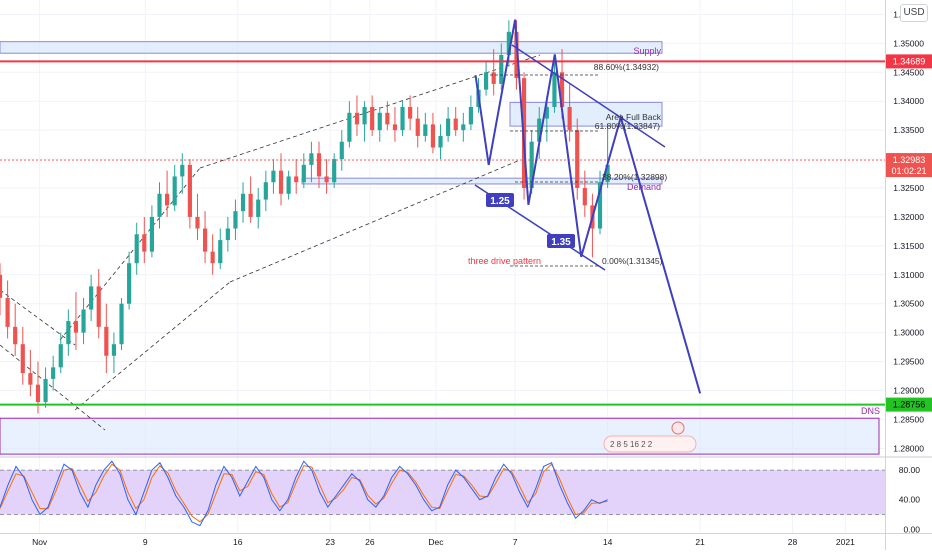  Describe the element at coordinates (650, 444) in the screenshot. I see `event-strip-icon` at that location.